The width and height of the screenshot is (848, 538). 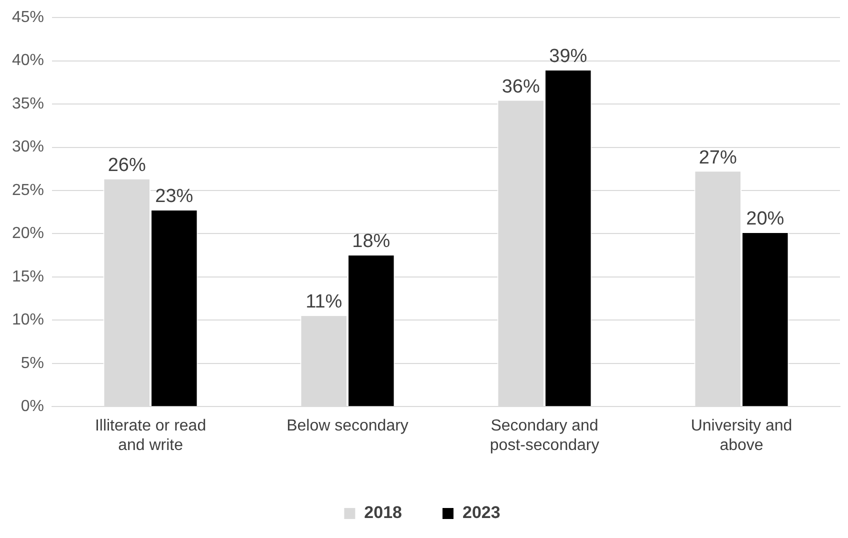 What do you see at coordinates (347, 426) in the screenshot?
I see `x-tick-label: Below secondary` at bounding box center [347, 426].